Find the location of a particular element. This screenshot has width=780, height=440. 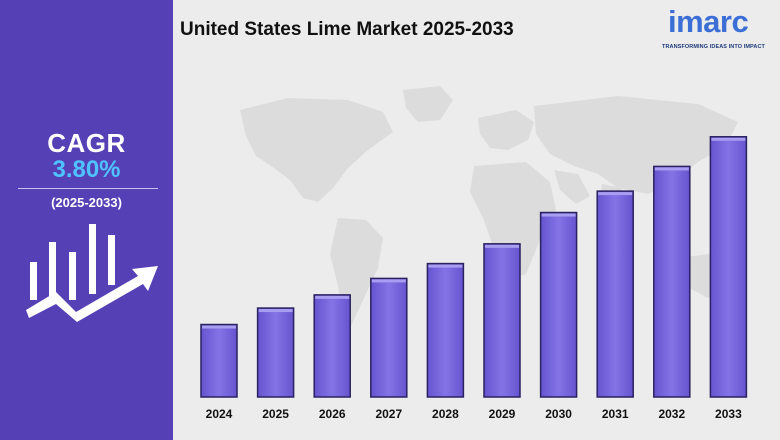

bar-2031 is located at coordinates (615, 294).